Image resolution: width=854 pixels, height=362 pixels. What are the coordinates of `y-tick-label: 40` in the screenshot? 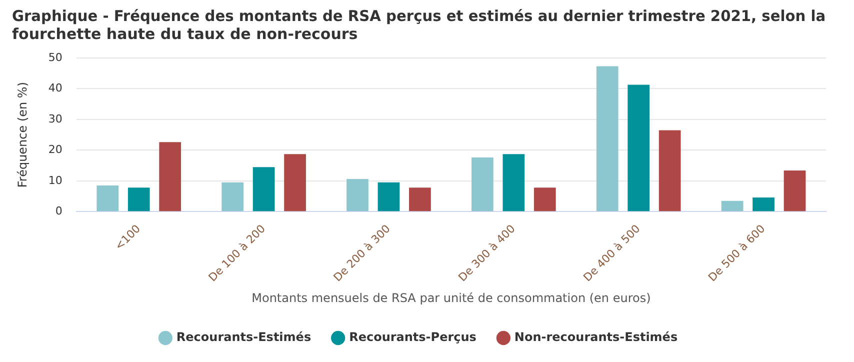 It's located at (55, 88).